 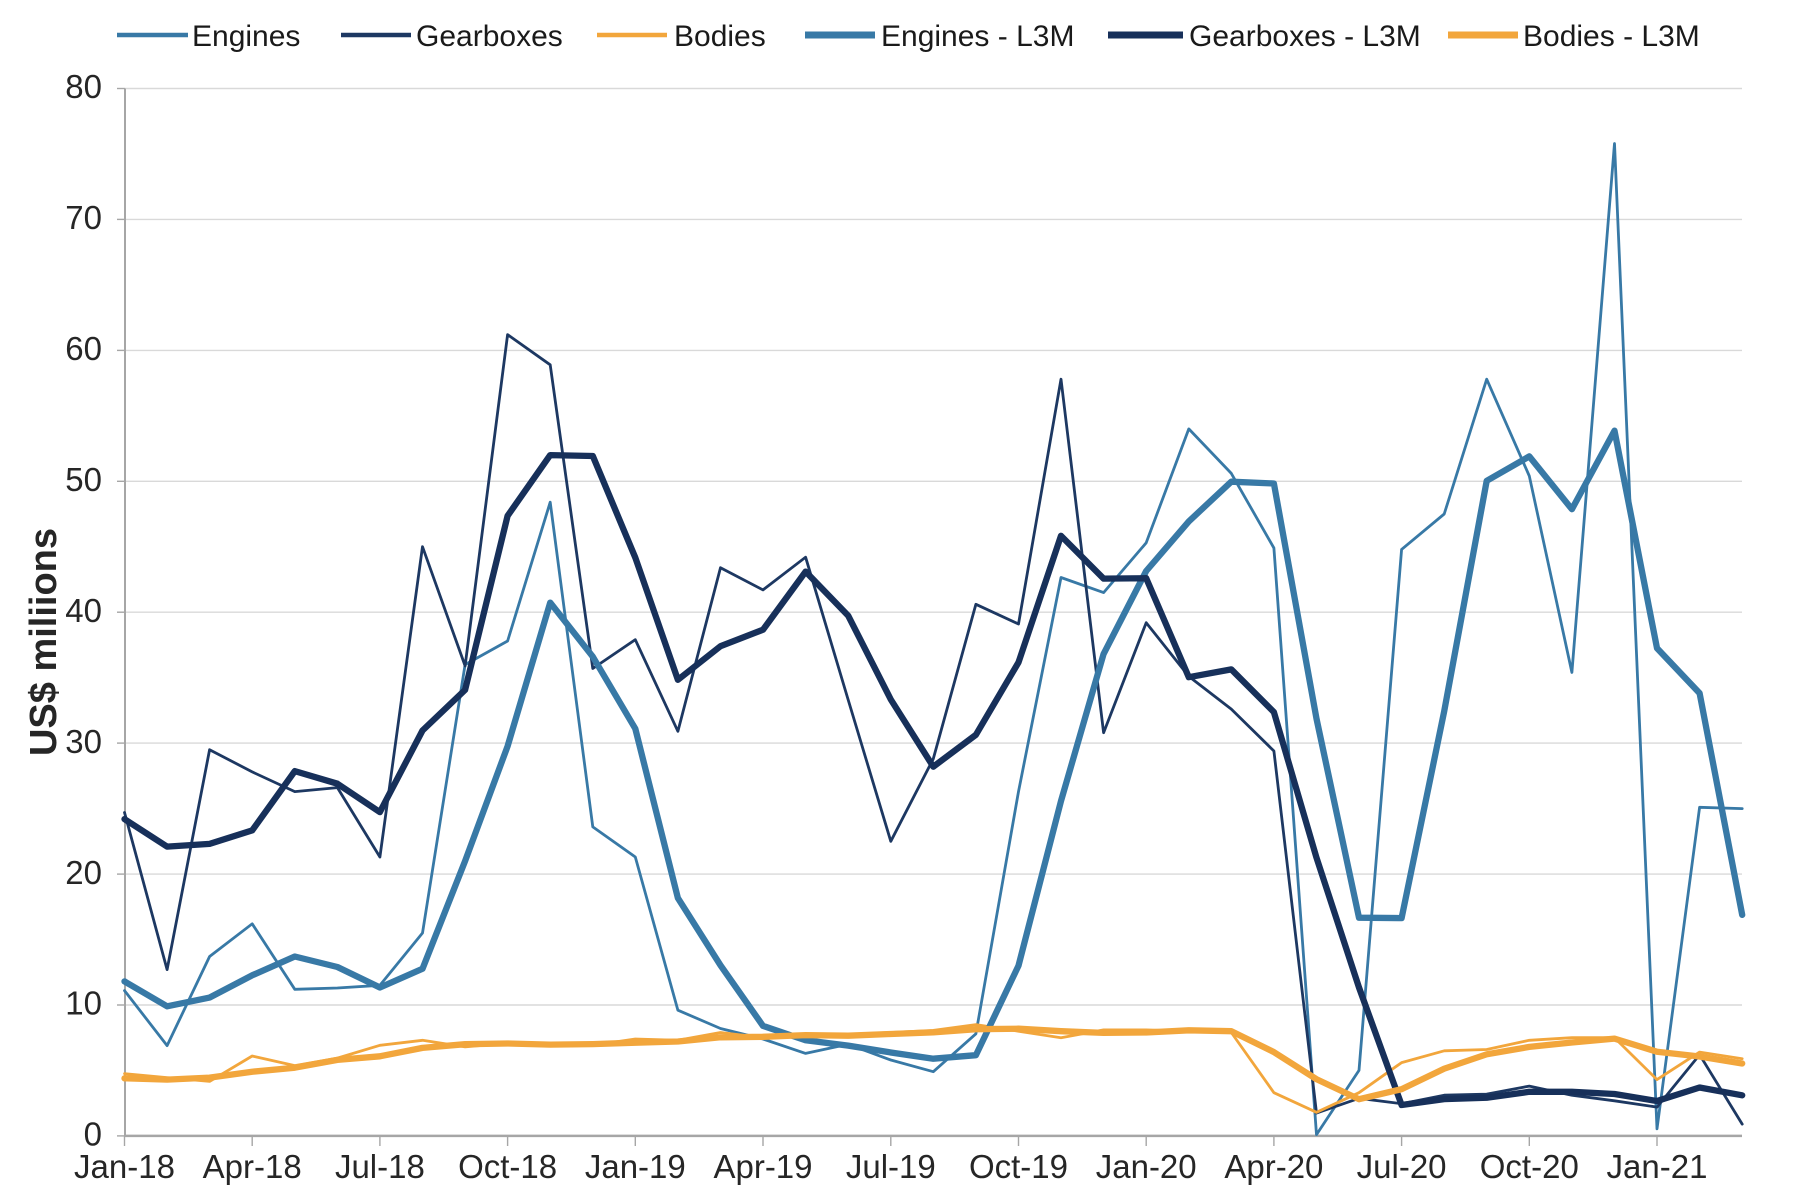 What do you see at coordinates (977, 36) in the screenshot?
I see `svg-text: Engines - L3M` at bounding box center [977, 36].